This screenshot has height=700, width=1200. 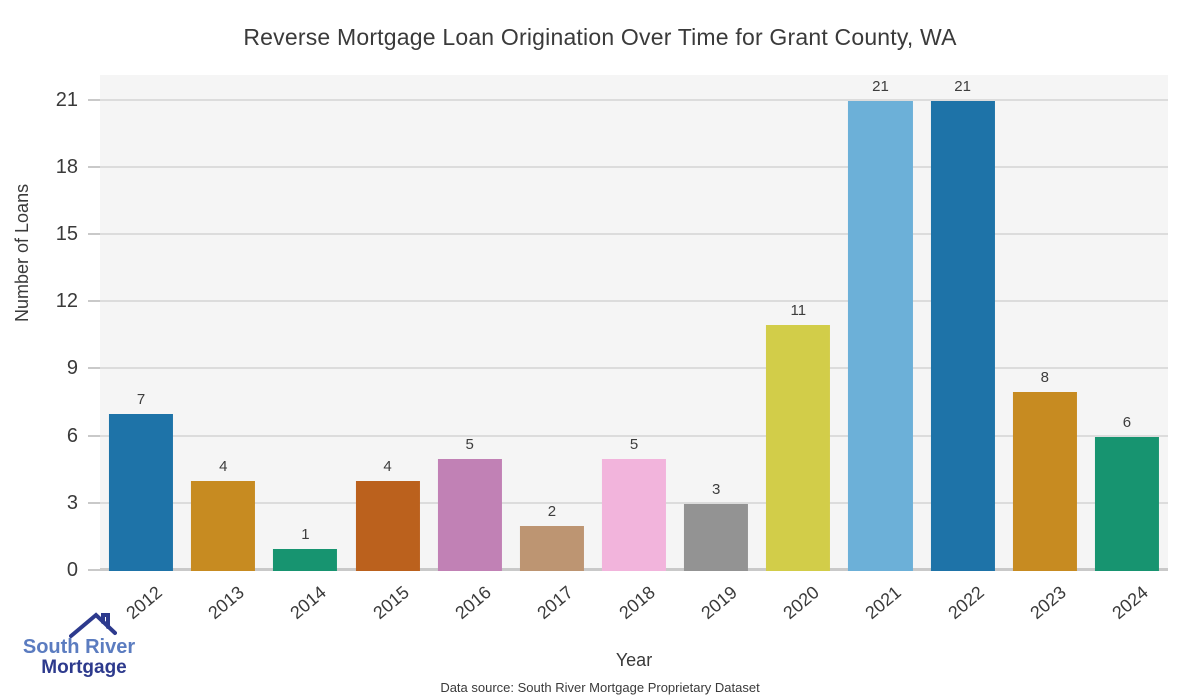 I want to click on x-slot-2015: 2015, so click(x=387, y=611).